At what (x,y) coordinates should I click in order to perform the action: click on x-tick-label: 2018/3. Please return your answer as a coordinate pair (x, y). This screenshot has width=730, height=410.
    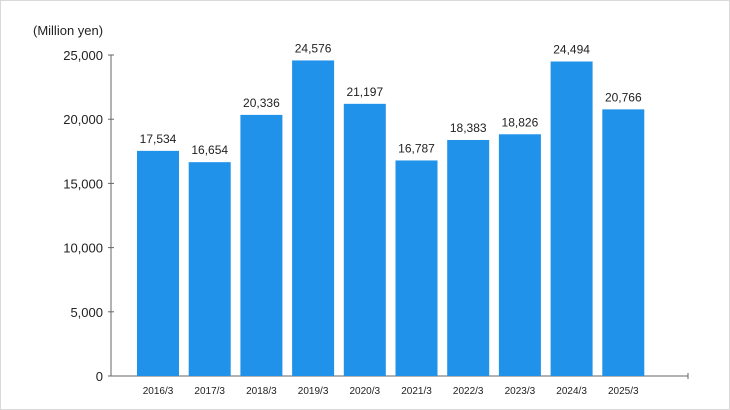
    Looking at the image, I should click on (261, 391).